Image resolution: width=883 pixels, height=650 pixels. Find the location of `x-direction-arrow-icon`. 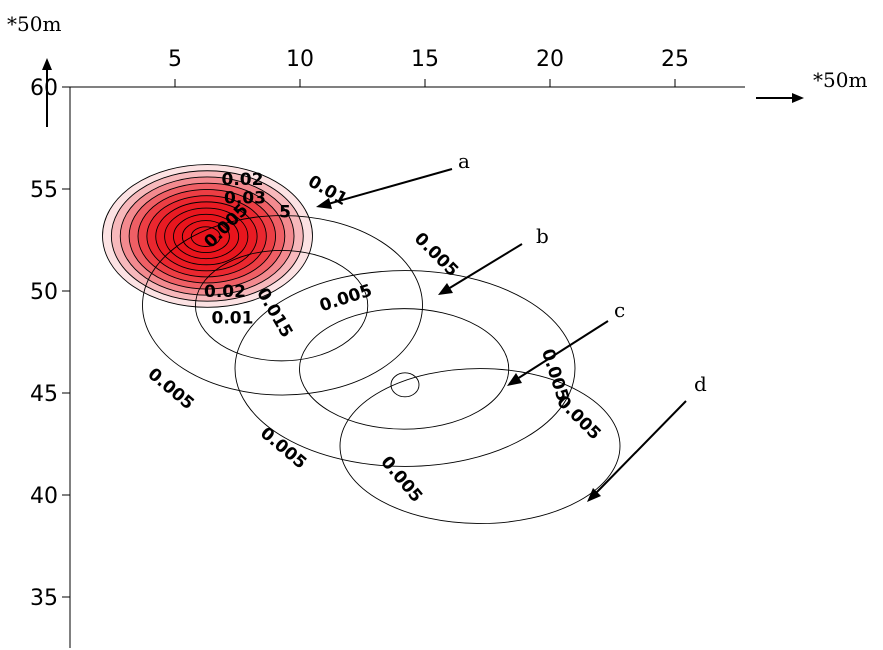

x-direction-arrow-icon is located at coordinates (780, 98).